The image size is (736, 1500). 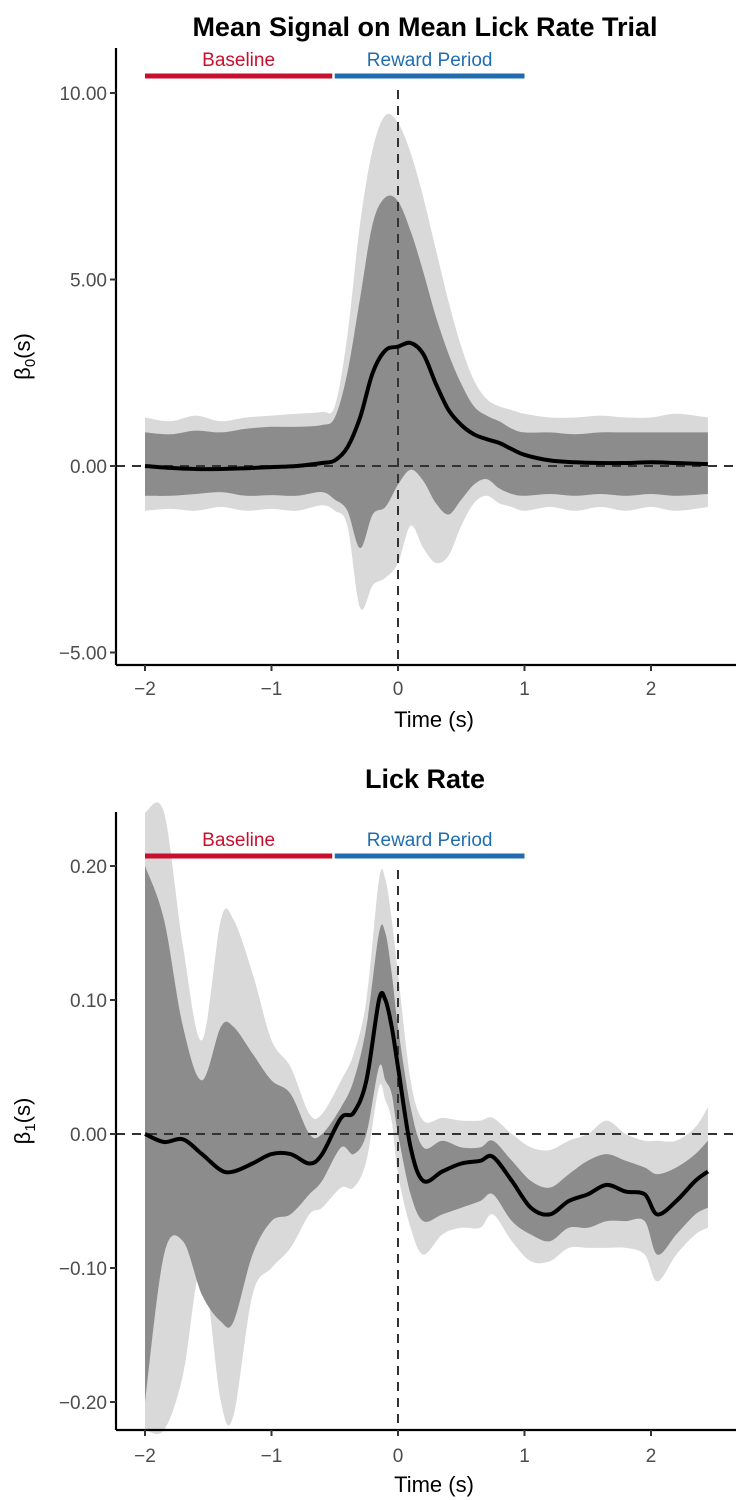 What do you see at coordinates (83, 94) in the screenshot?
I see `y-tick-label: 10.00` at bounding box center [83, 94].